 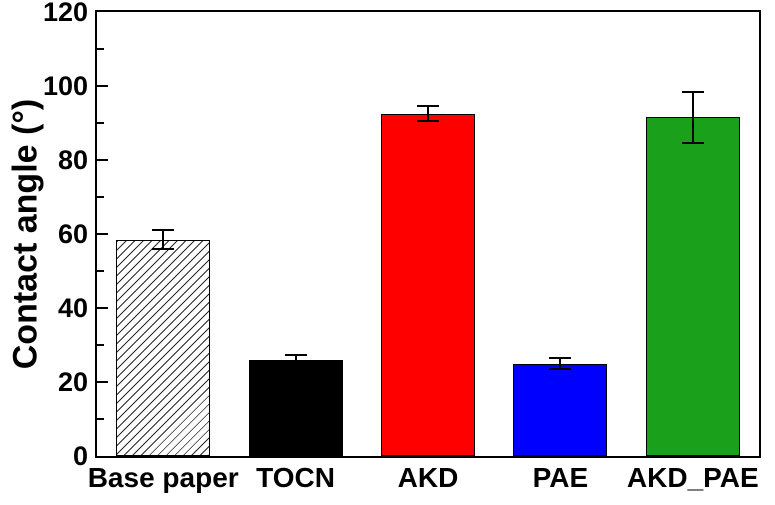 What do you see at coordinates (80, 456) in the screenshot?
I see `y-tick-label-0: 0` at bounding box center [80, 456].